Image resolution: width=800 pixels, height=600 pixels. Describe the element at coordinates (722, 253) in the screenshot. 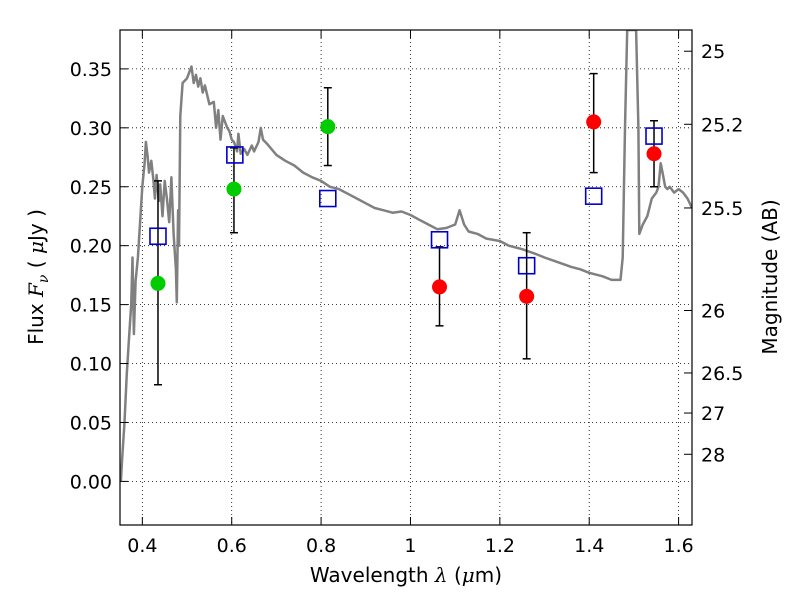

I see `y2-tick-labels: 25 25.2 25.5 26 26.5 27 28` at that location.